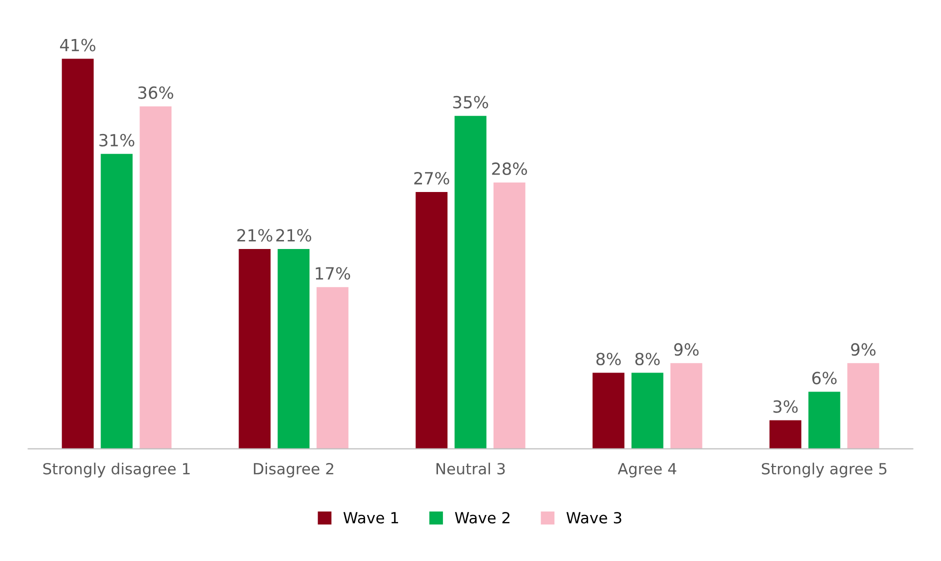 This screenshot has width=941, height=561. Describe the element at coordinates (594, 518) in the screenshot. I see `legend-label: Wave 3` at that location.